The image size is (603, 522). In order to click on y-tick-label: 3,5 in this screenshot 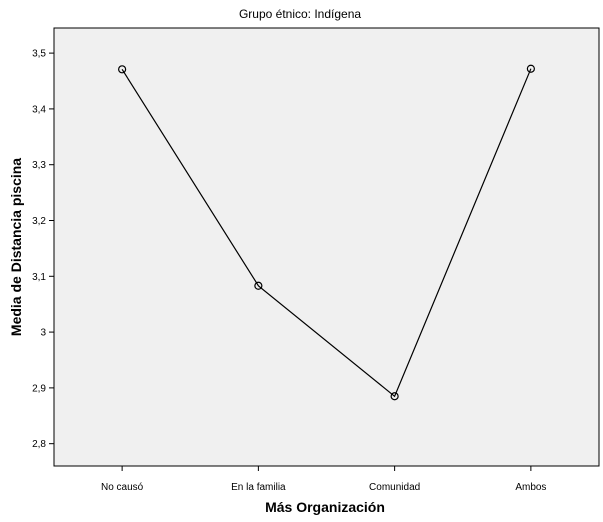, I will do `click(39, 54)`.